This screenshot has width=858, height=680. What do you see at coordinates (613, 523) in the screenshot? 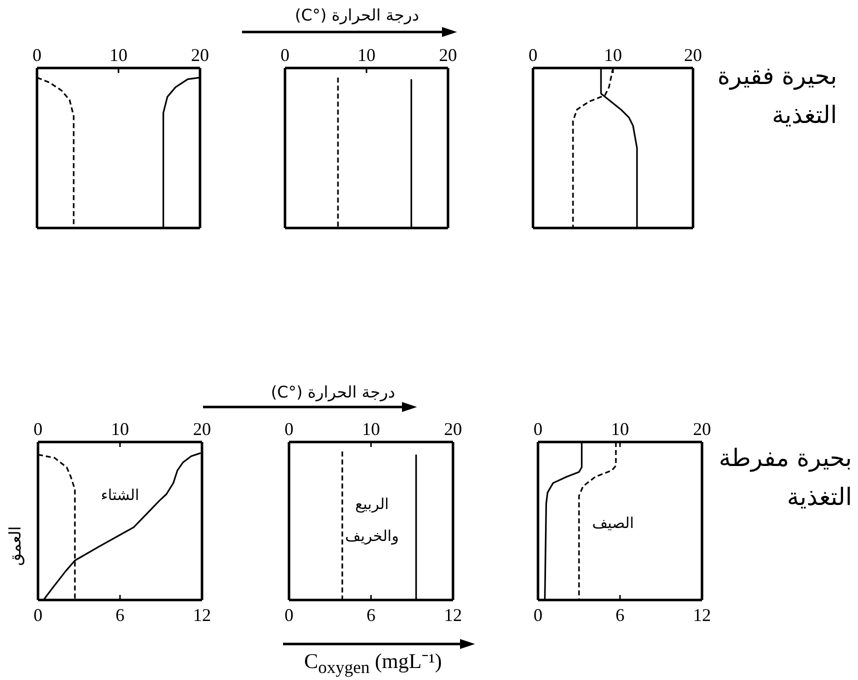
I see `annotation: الصيف` at bounding box center [613, 523].